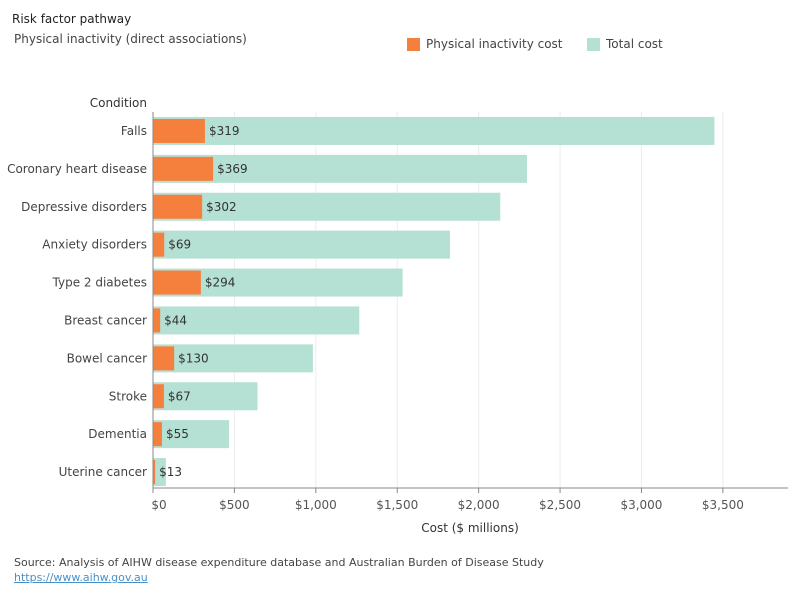 Image resolution: width=800 pixels, height=600 pixels. What do you see at coordinates (128, 396) in the screenshot?
I see `category-label: Stroke` at bounding box center [128, 396].